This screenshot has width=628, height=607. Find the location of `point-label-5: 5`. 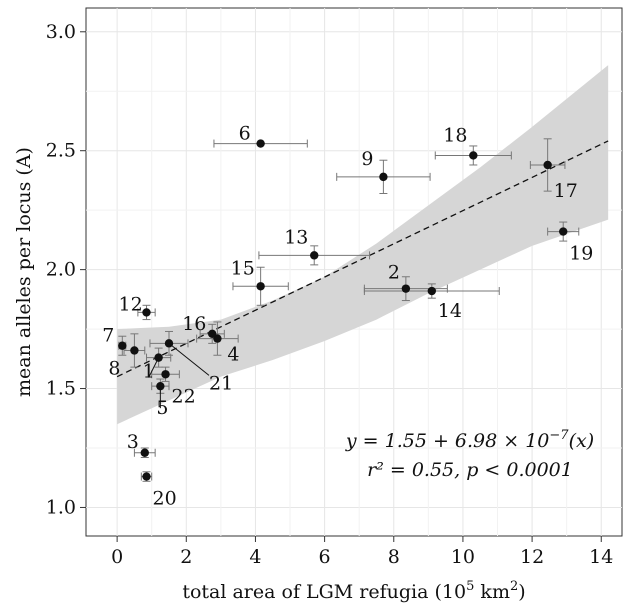

point-label-5: 5 is located at coordinates (162, 408).